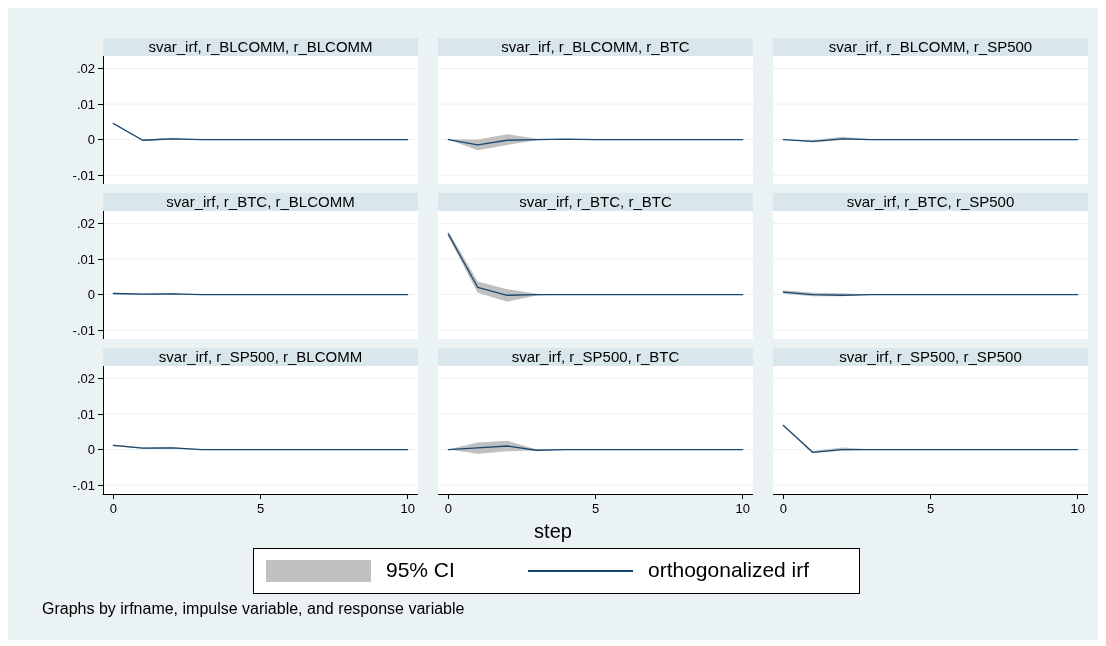  I want to click on chart-title: svar_irf, r_SP500, r_SP500, so click(930, 357).